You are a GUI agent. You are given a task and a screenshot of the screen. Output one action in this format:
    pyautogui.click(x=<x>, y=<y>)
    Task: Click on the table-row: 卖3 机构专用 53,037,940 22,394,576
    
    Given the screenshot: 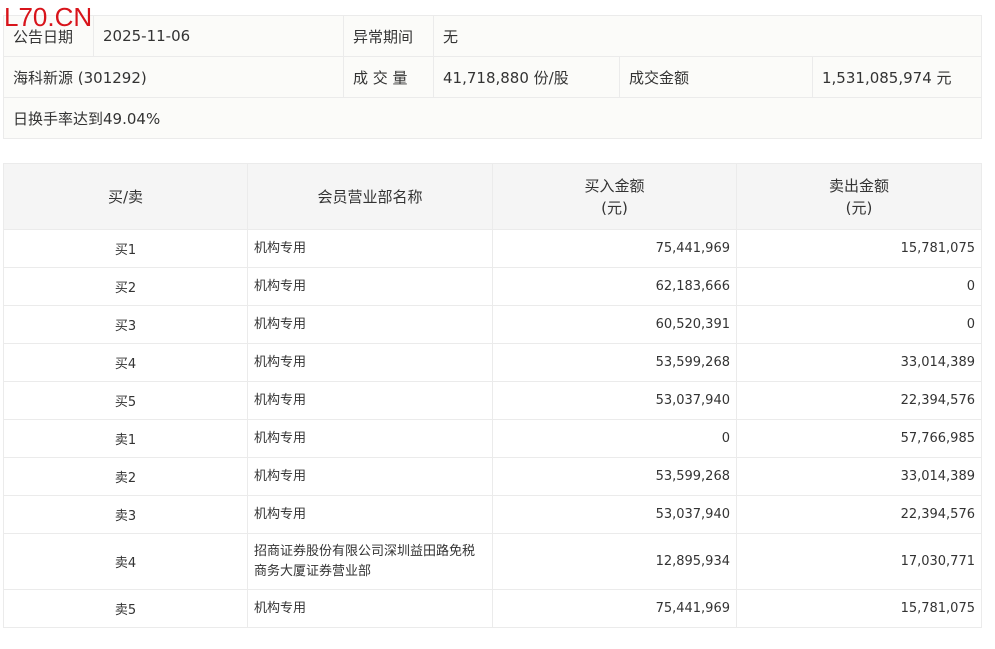 What is the action you would take?
    pyautogui.click(x=492, y=514)
    